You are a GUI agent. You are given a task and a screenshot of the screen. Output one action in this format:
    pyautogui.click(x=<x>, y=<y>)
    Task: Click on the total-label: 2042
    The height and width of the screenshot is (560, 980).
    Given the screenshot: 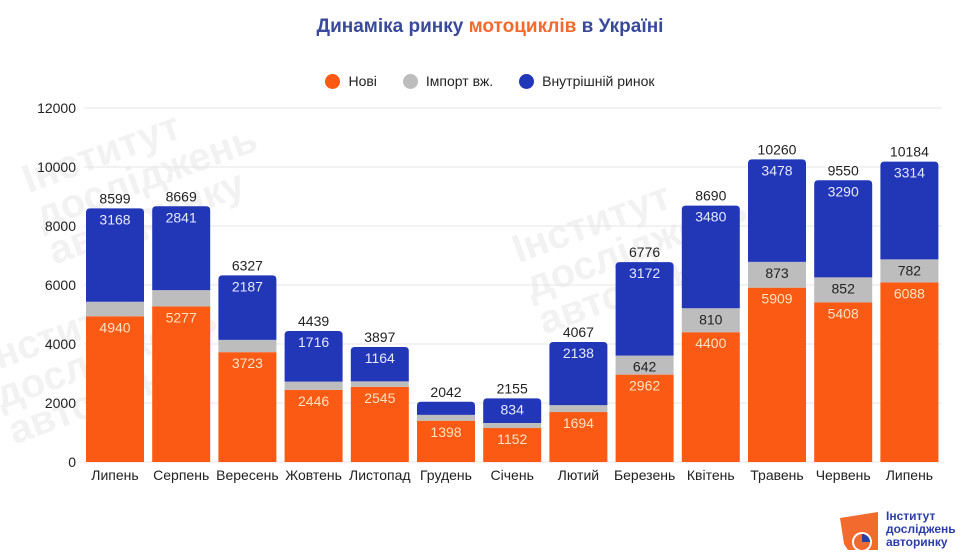 What is the action you would take?
    pyautogui.click(x=445, y=392)
    